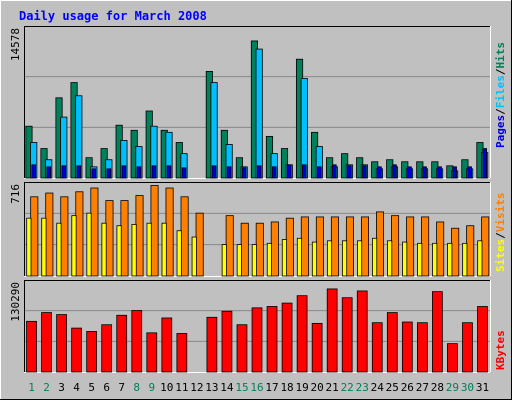 Image resolution: width=512 pixels, height=405 pixels. I want to click on files-bar, so click(304, 128).